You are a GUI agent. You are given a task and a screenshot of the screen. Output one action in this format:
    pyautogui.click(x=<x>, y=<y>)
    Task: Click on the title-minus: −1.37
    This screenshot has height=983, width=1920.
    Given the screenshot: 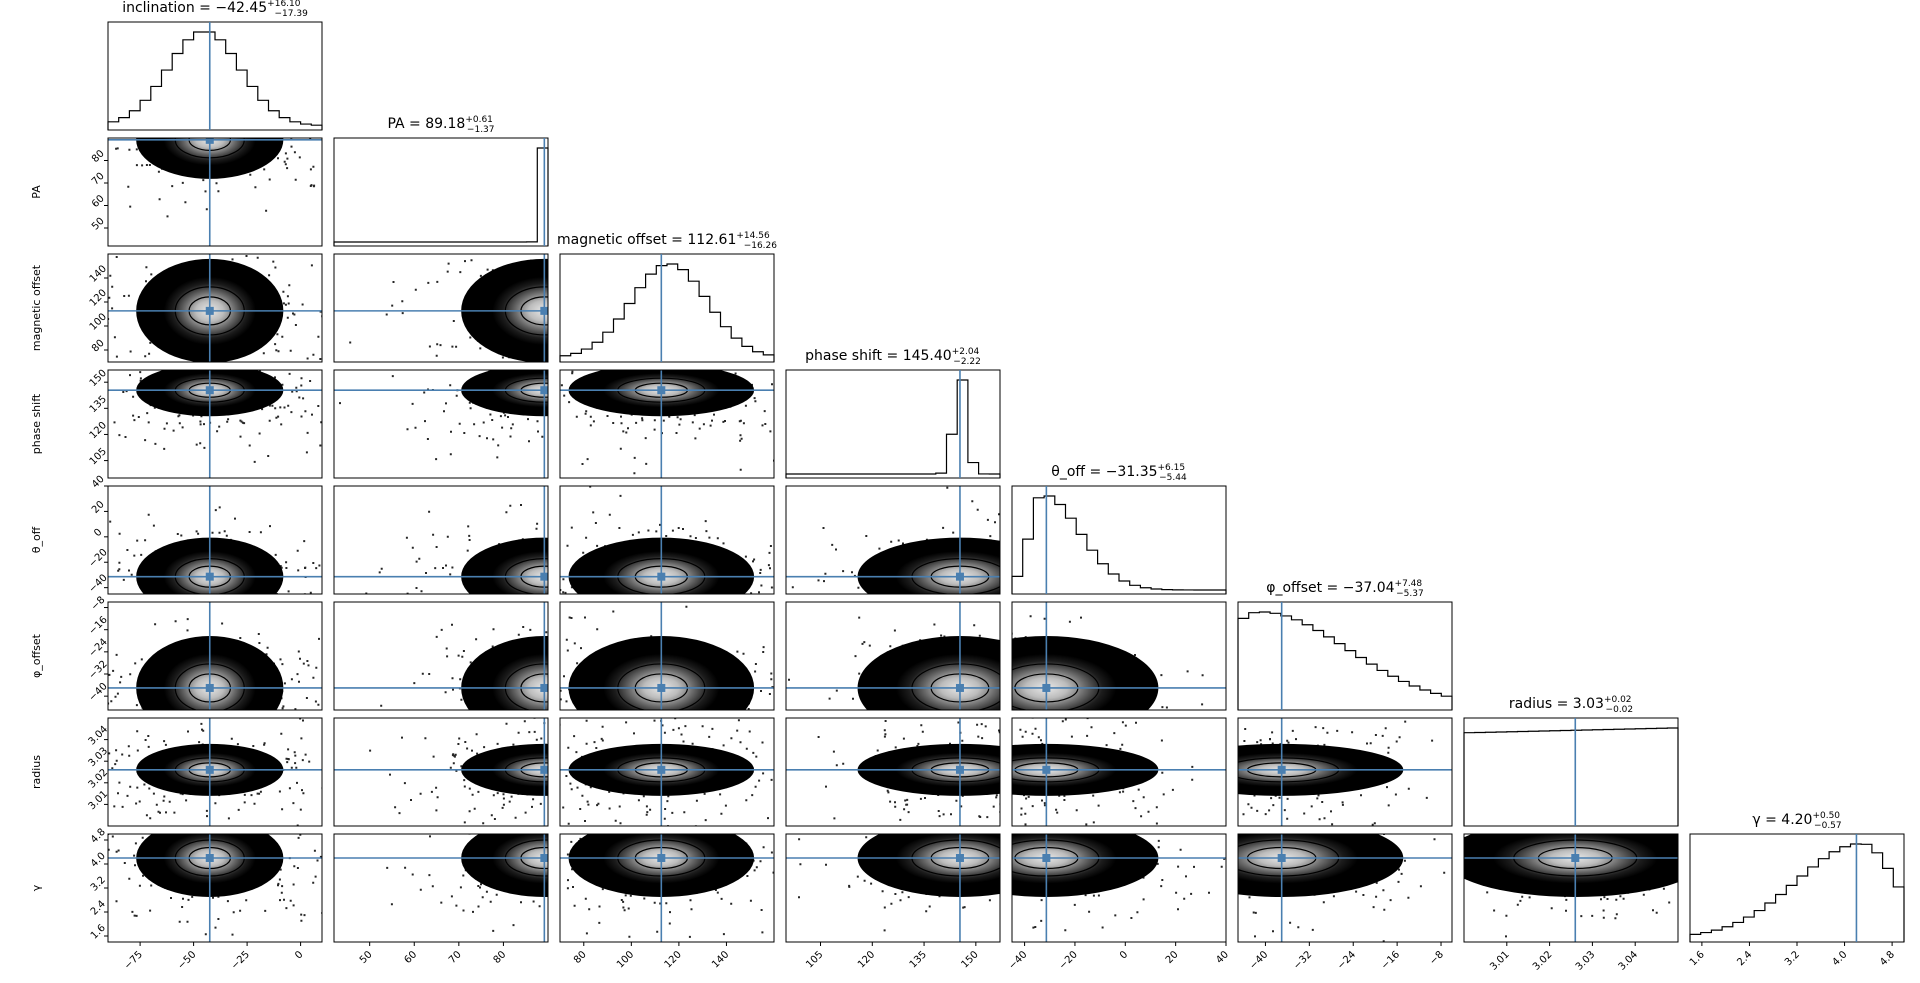 What is the action you would take?
    pyautogui.click(x=481, y=130)
    